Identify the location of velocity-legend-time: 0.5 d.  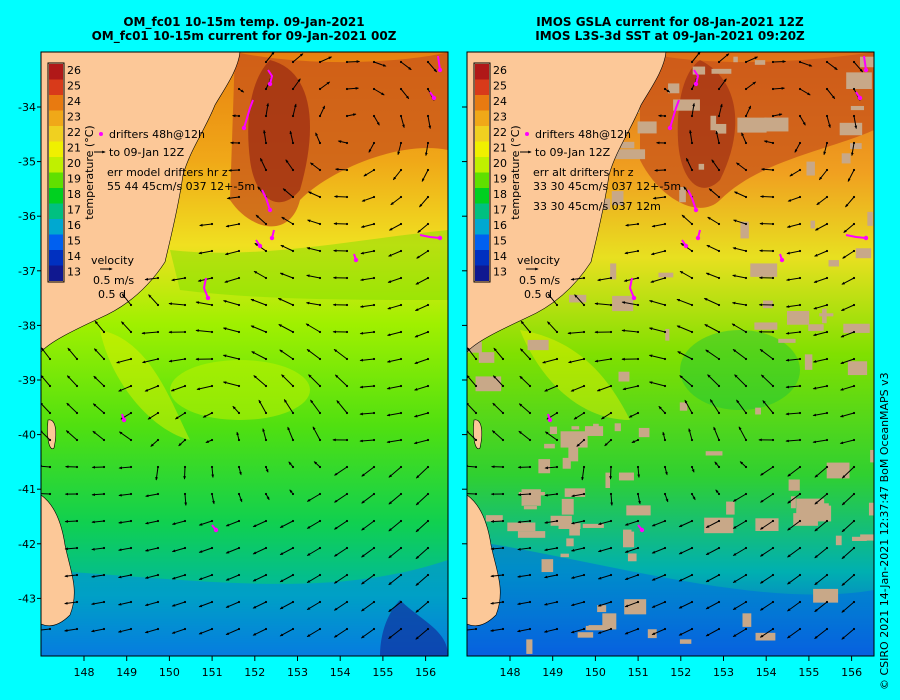
(112, 294).